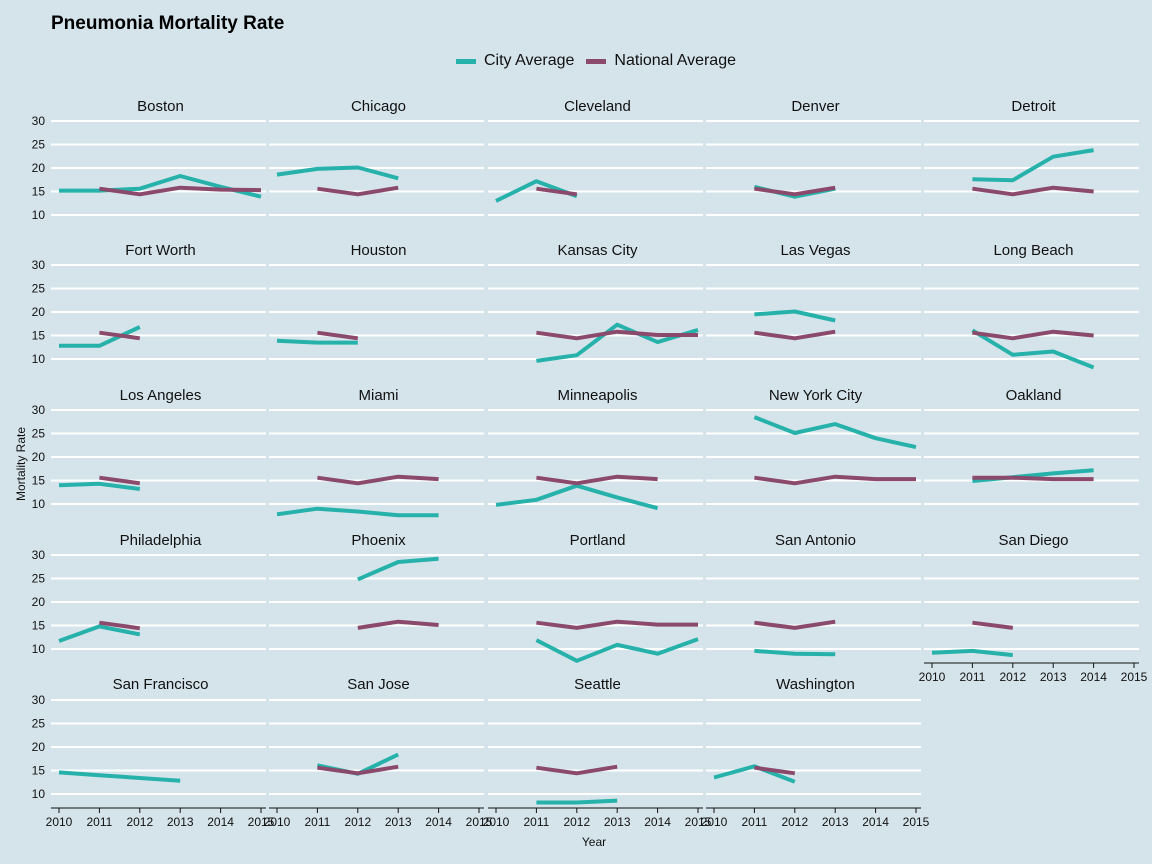  I want to click on line-city-los-angeles, so click(99, 486).